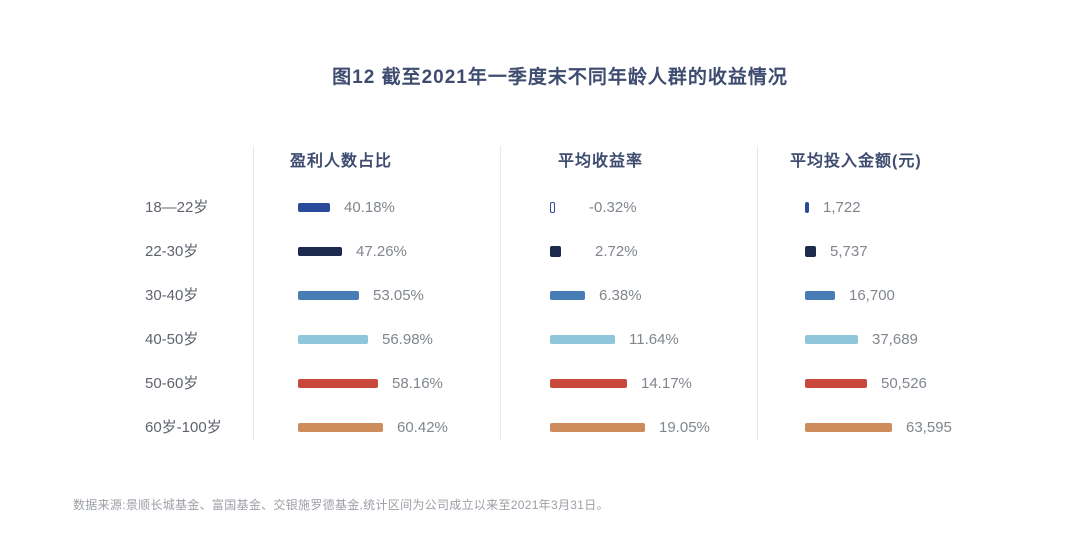 The image size is (1080, 552). Describe the element at coordinates (341, 161) in the screenshot. I see `column-header-profit-ratio: 盈利人数占比` at that location.